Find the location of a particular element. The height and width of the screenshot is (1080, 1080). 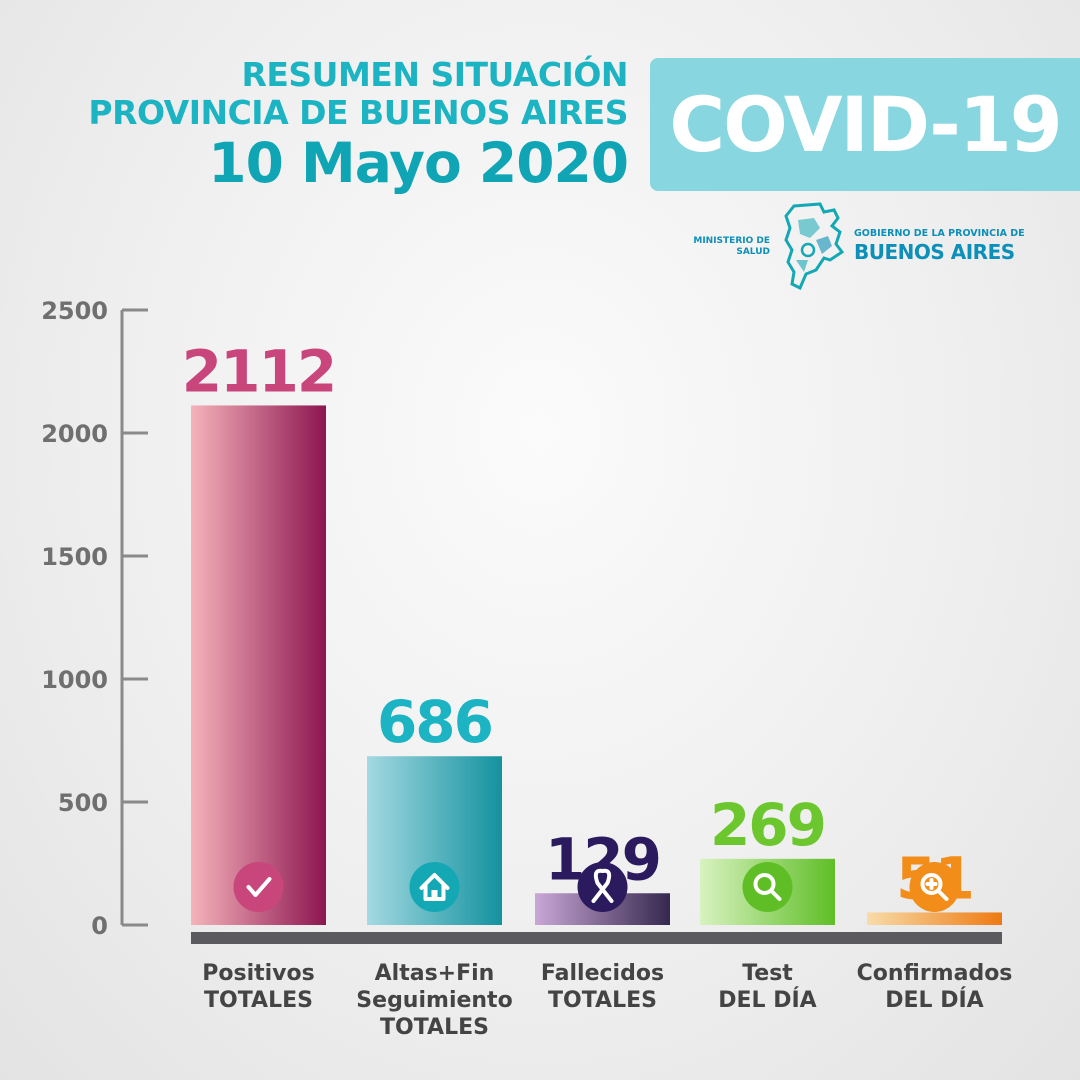

ribbon-icon is located at coordinates (602, 887).